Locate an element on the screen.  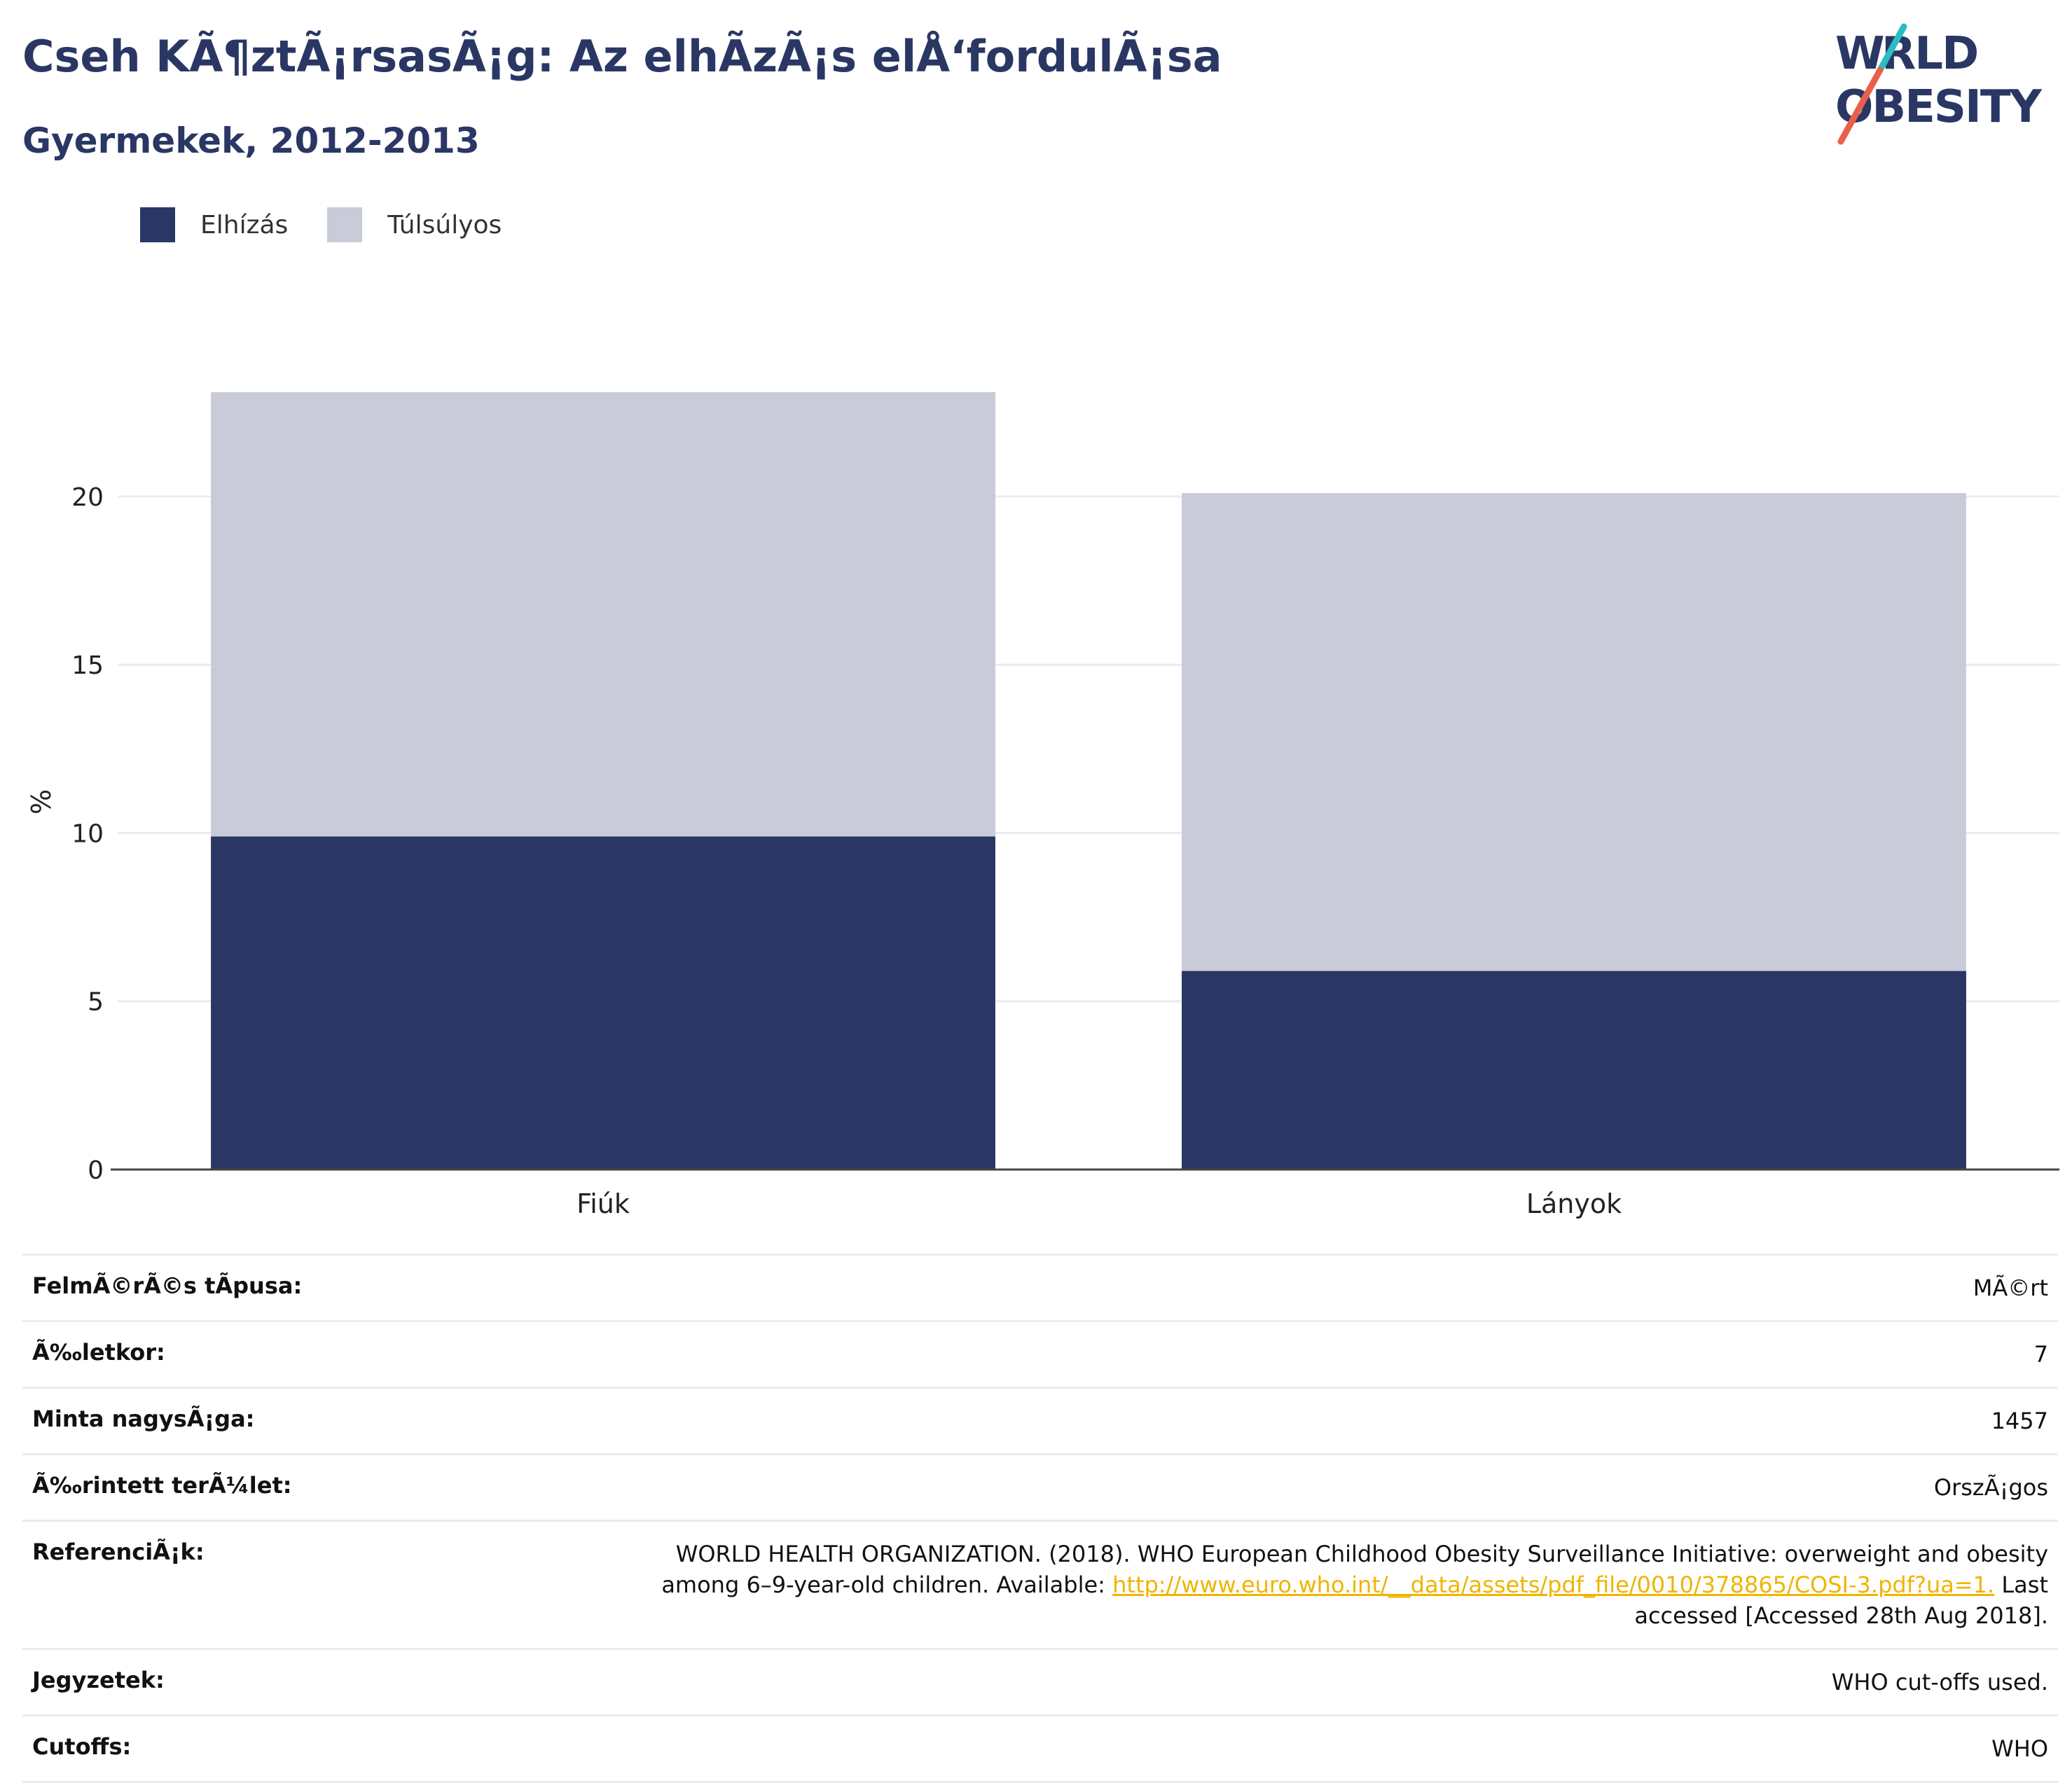
y-tick-label: 15 is located at coordinates (88, 665).